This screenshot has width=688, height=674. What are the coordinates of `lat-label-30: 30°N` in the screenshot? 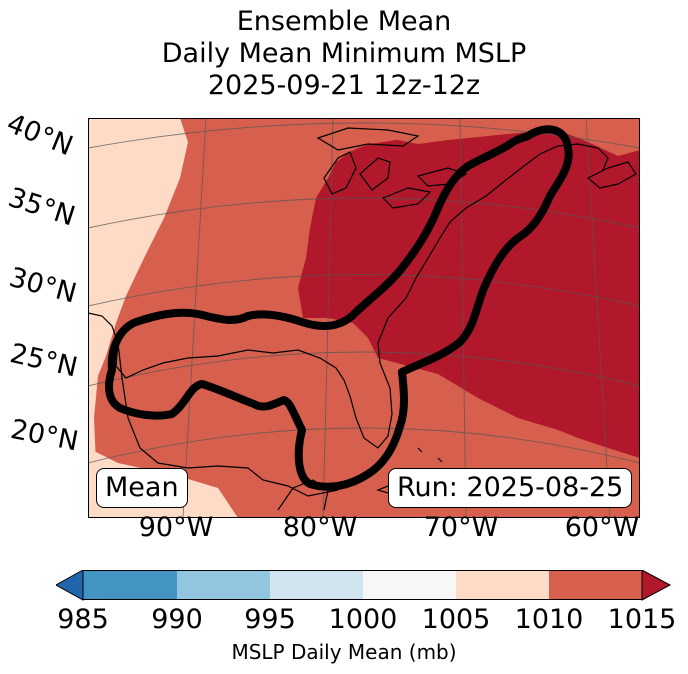 It's located at (42, 286).